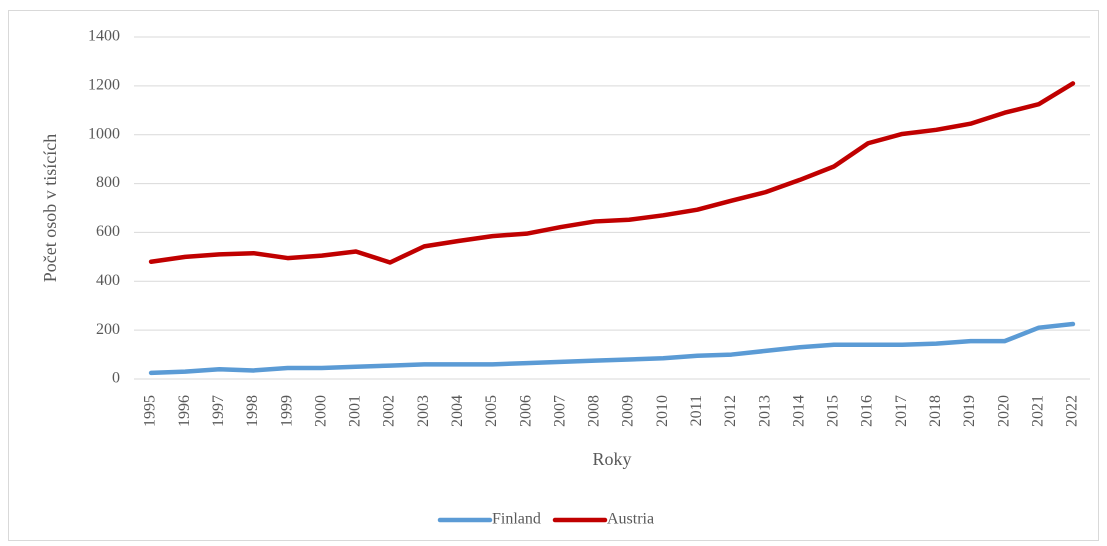 The width and height of the screenshot is (1107, 546). What do you see at coordinates (516, 519) in the screenshot?
I see `legend-label: Finland` at bounding box center [516, 519].